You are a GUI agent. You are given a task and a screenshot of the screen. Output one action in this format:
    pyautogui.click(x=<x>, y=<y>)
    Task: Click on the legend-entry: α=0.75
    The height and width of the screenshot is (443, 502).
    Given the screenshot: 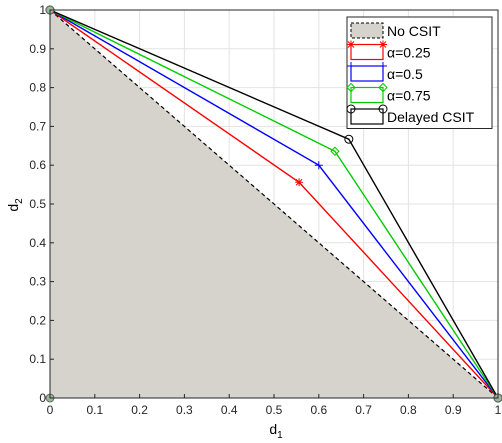 What is the action you would take?
    pyautogui.click(x=388, y=93)
    